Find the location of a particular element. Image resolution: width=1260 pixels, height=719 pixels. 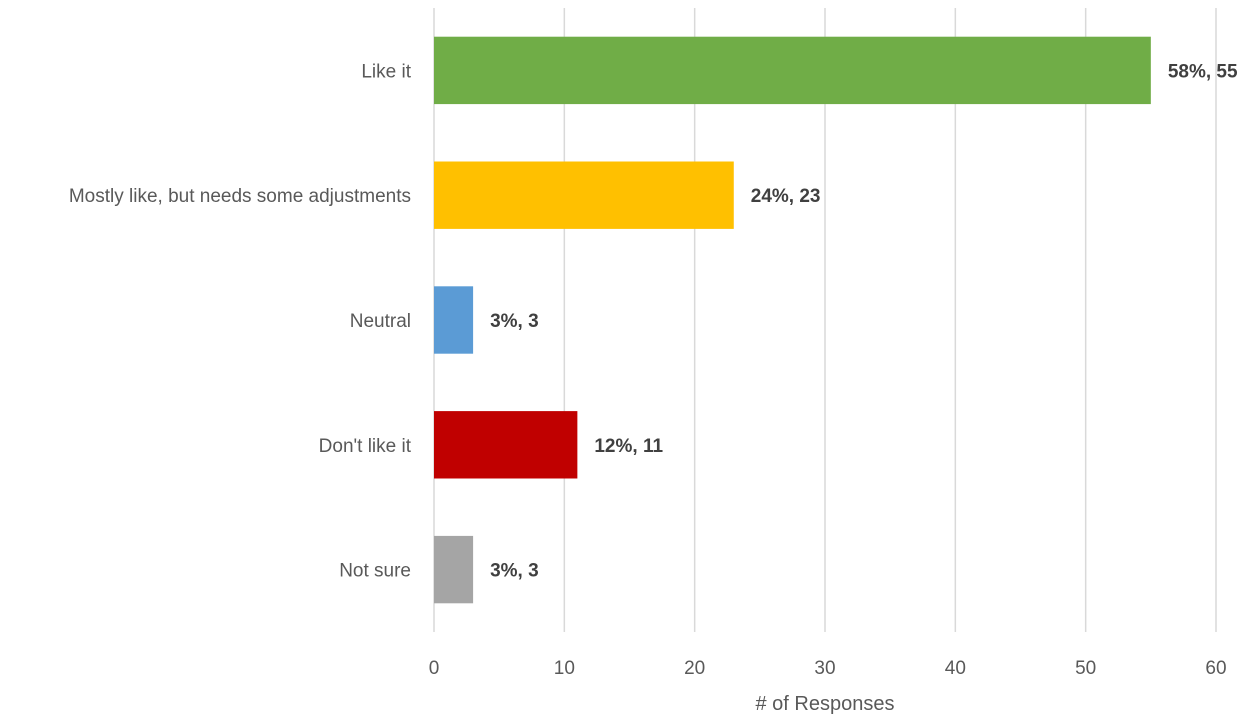

data-label-2: 3%, 3 is located at coordinates (514, 321).